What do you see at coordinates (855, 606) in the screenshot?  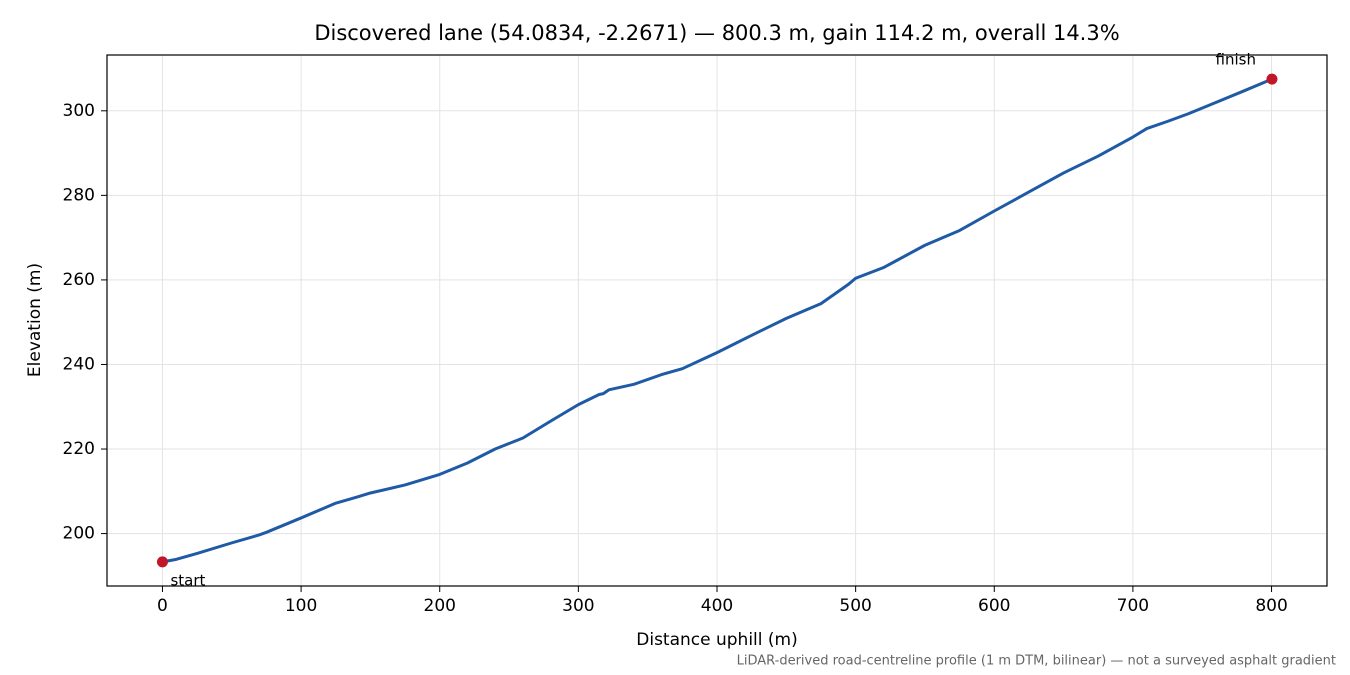 I see `x-tick-label: 500` at bounding box center [855, 606].